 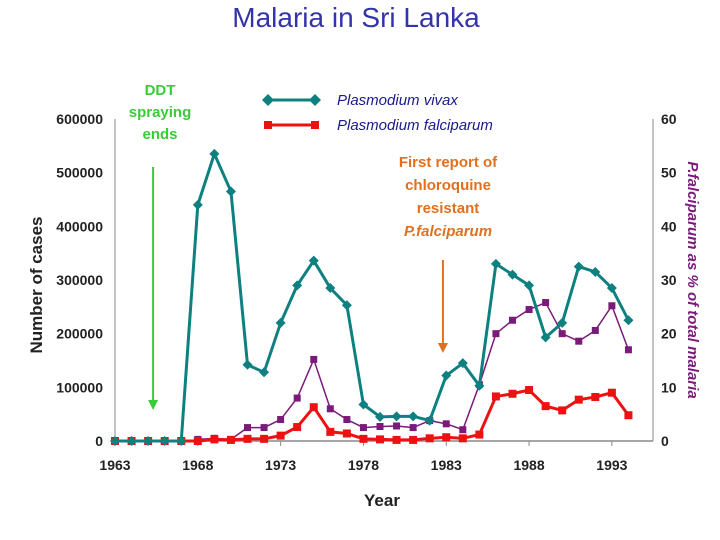 What do you see at coordinates (448, 231) in the screenshot?
I see `chloroquine-annotation-line: P.falciparum` at bounding box center [448, 231].